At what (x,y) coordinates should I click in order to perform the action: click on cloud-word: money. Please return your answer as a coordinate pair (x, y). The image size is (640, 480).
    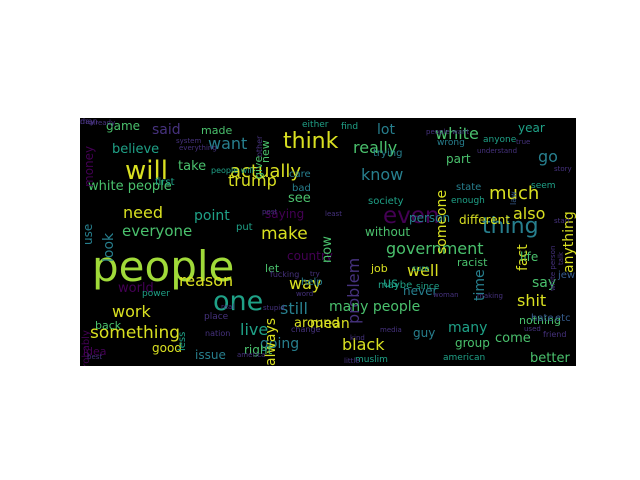
    Looking at the image, I should click on (89, 167).